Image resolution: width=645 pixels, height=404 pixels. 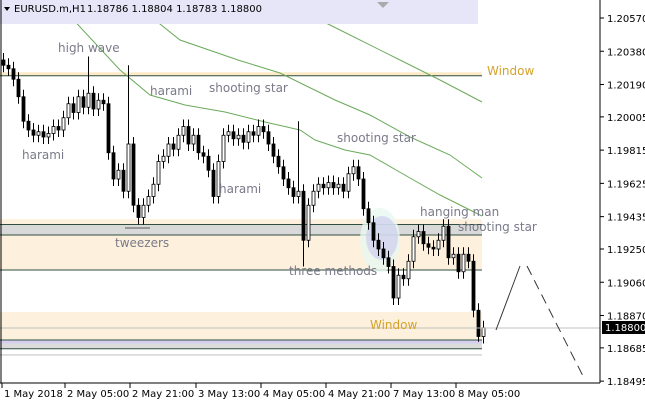 I want to click on projection-down-line, so click(x=555, y=322).